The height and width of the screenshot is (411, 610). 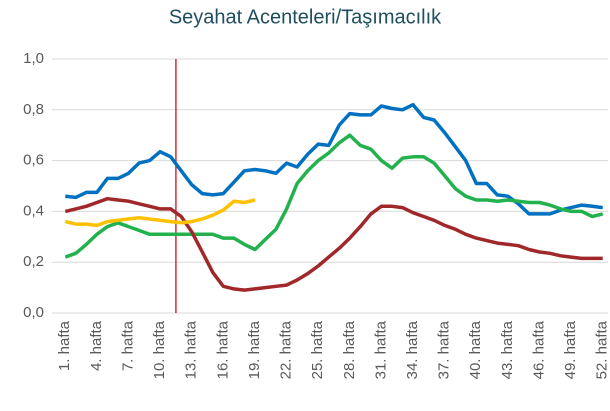 I want to click on x-tick-label: 34. hafta, so click(x=412, y=349).